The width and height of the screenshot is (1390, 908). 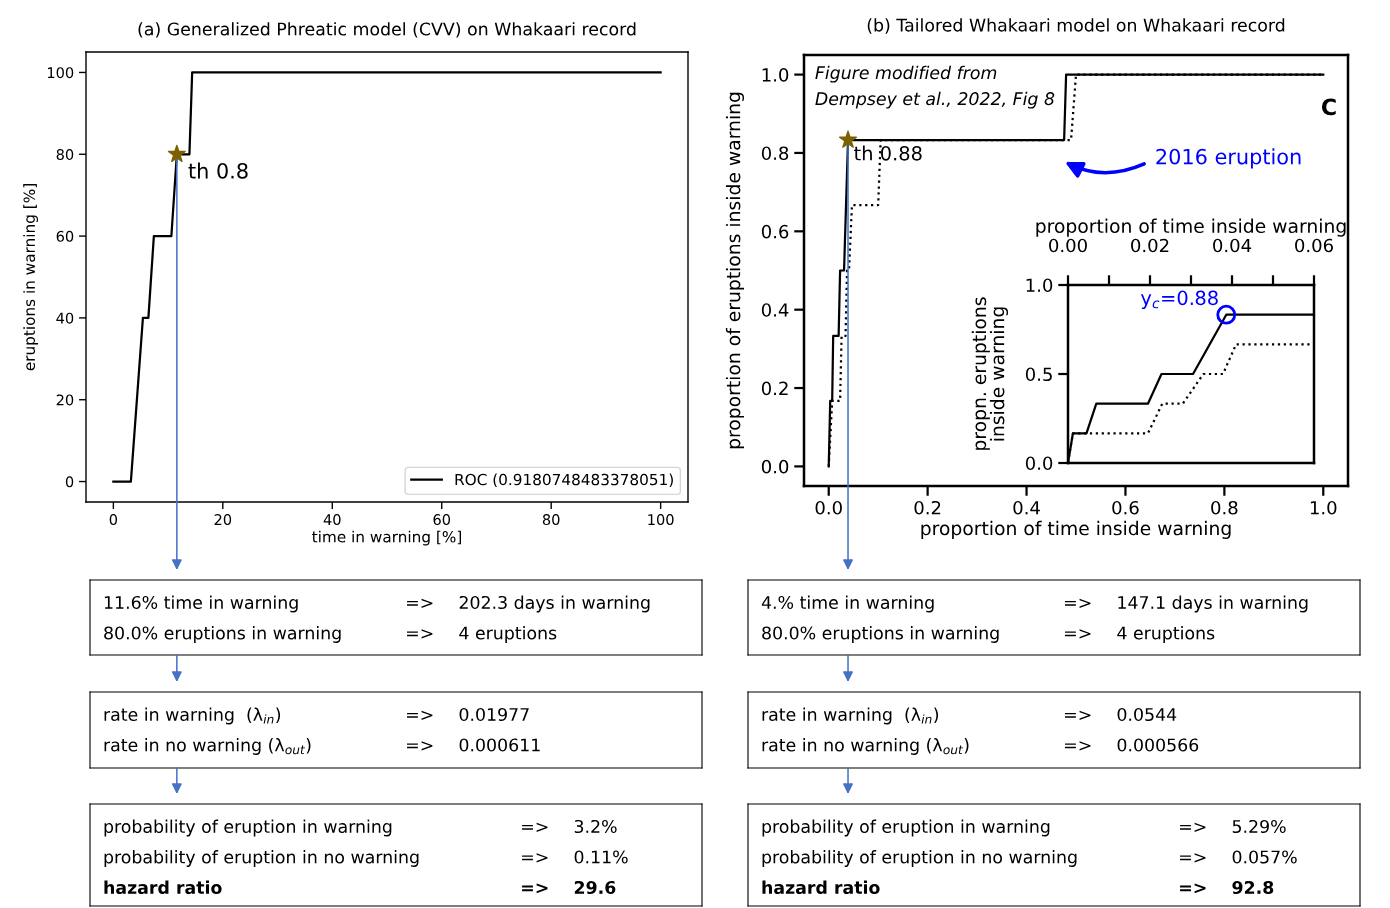 What do you see at coordinates (69, 482) in the screenshot?
I see `y-tick-label: 0` at bounding box center [69, 482].